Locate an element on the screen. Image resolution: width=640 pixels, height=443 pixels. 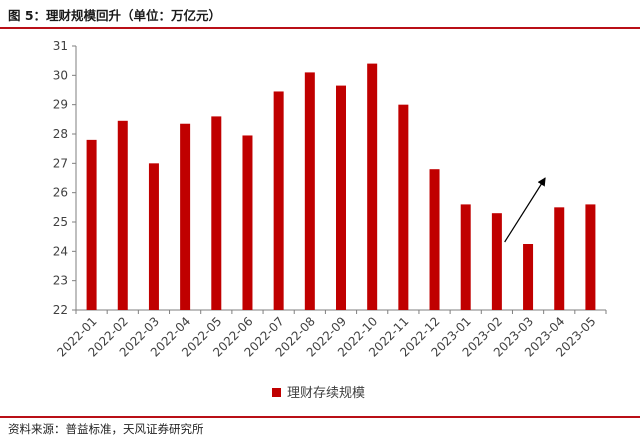
legend: 理财存续规模 is located at coordinates (318, 393).